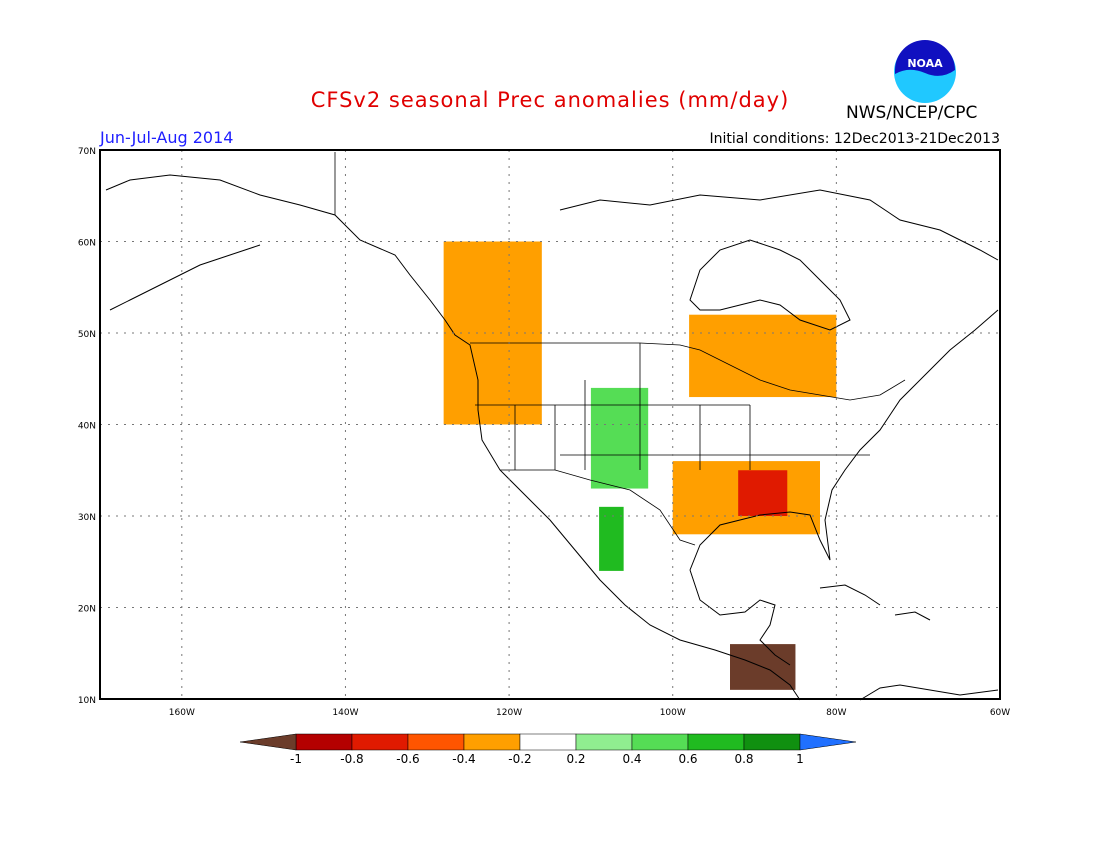 This screenshot has height=850, width=1100. Describe the element at coordinates (929, 692) in the screenshot. I see `south-america-coast` at that location.